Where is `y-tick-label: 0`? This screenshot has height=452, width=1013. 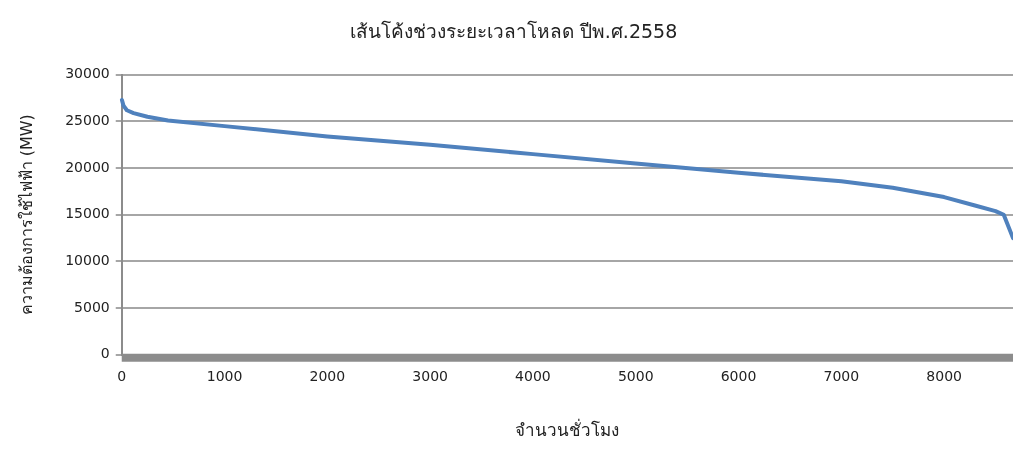 y-tick-label: 0 is located at coordinates (105, 353).